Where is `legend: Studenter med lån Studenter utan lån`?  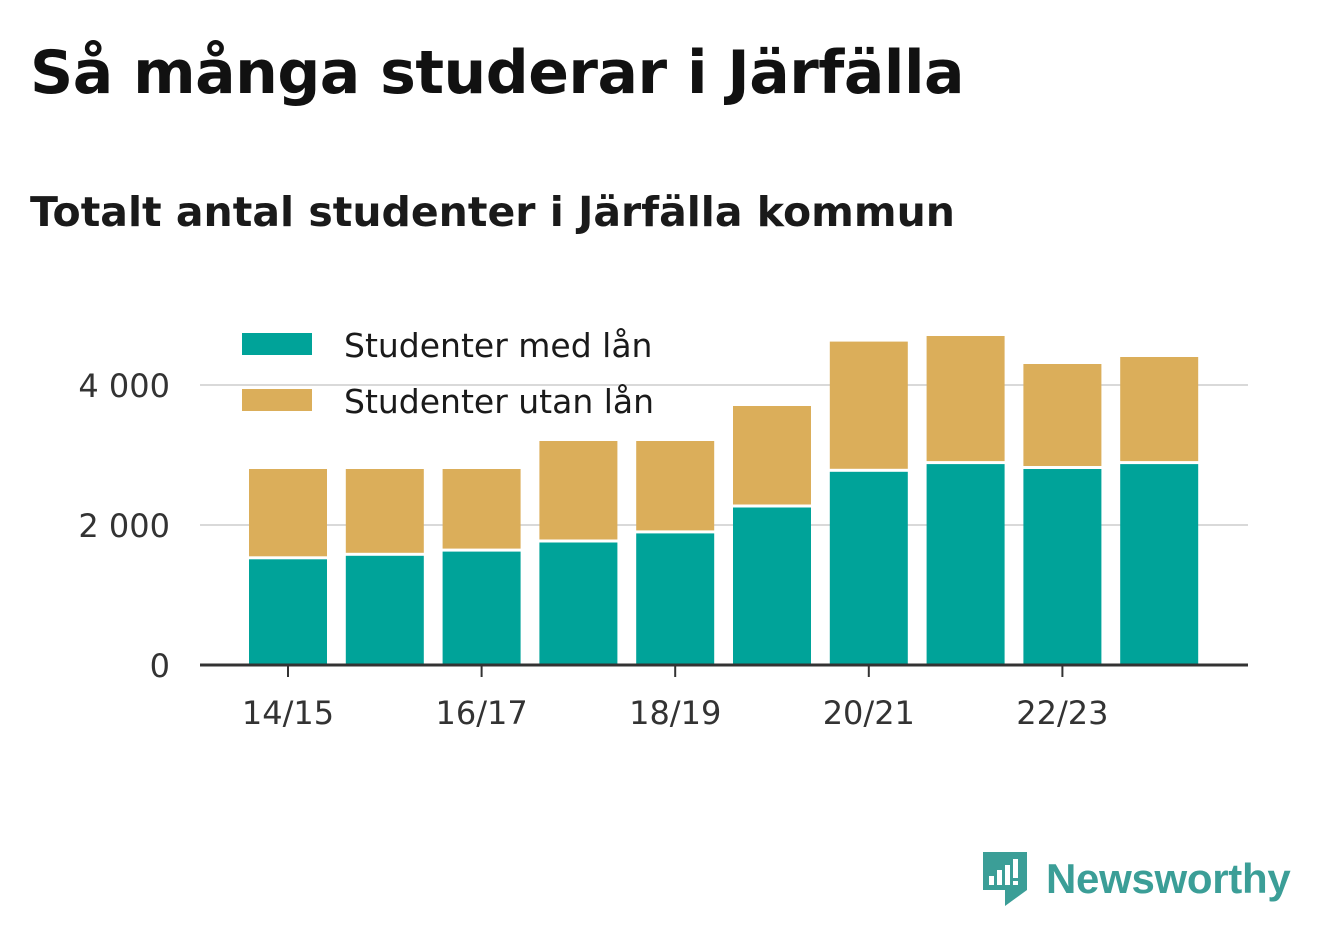
legend: Studenter med lån Studenter utan lån is located at coordinates (448, 373).